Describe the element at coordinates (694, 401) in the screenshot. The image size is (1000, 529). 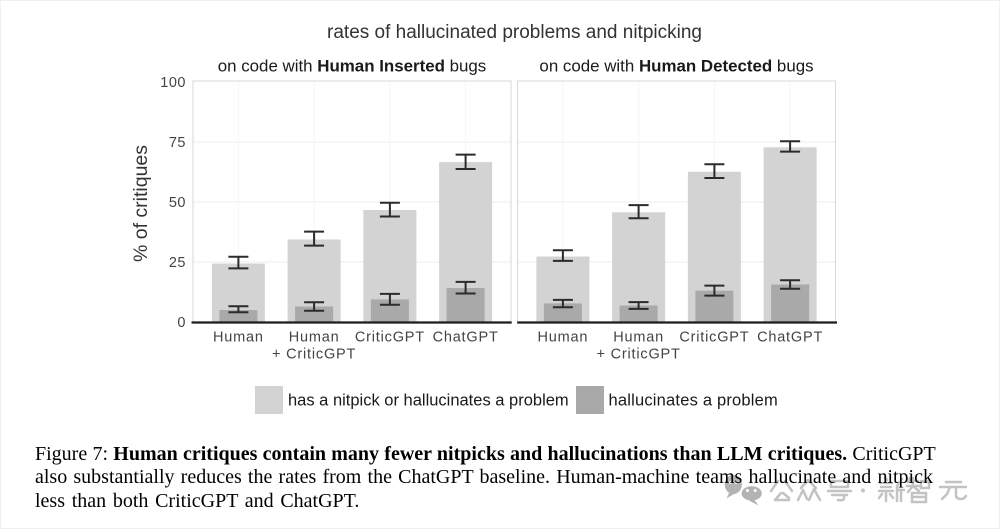
I see `svg-text: hallucinates a problem` at that location.